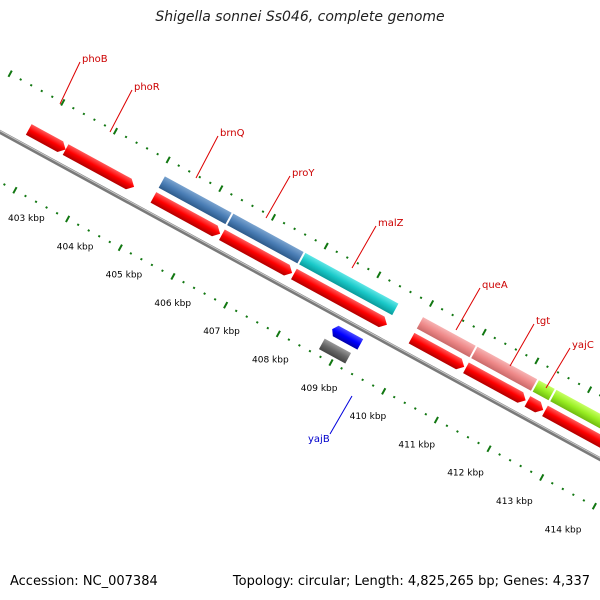 This screenshot has height=600, width=600. I want to click on gene-malZ, so click(349, 284).